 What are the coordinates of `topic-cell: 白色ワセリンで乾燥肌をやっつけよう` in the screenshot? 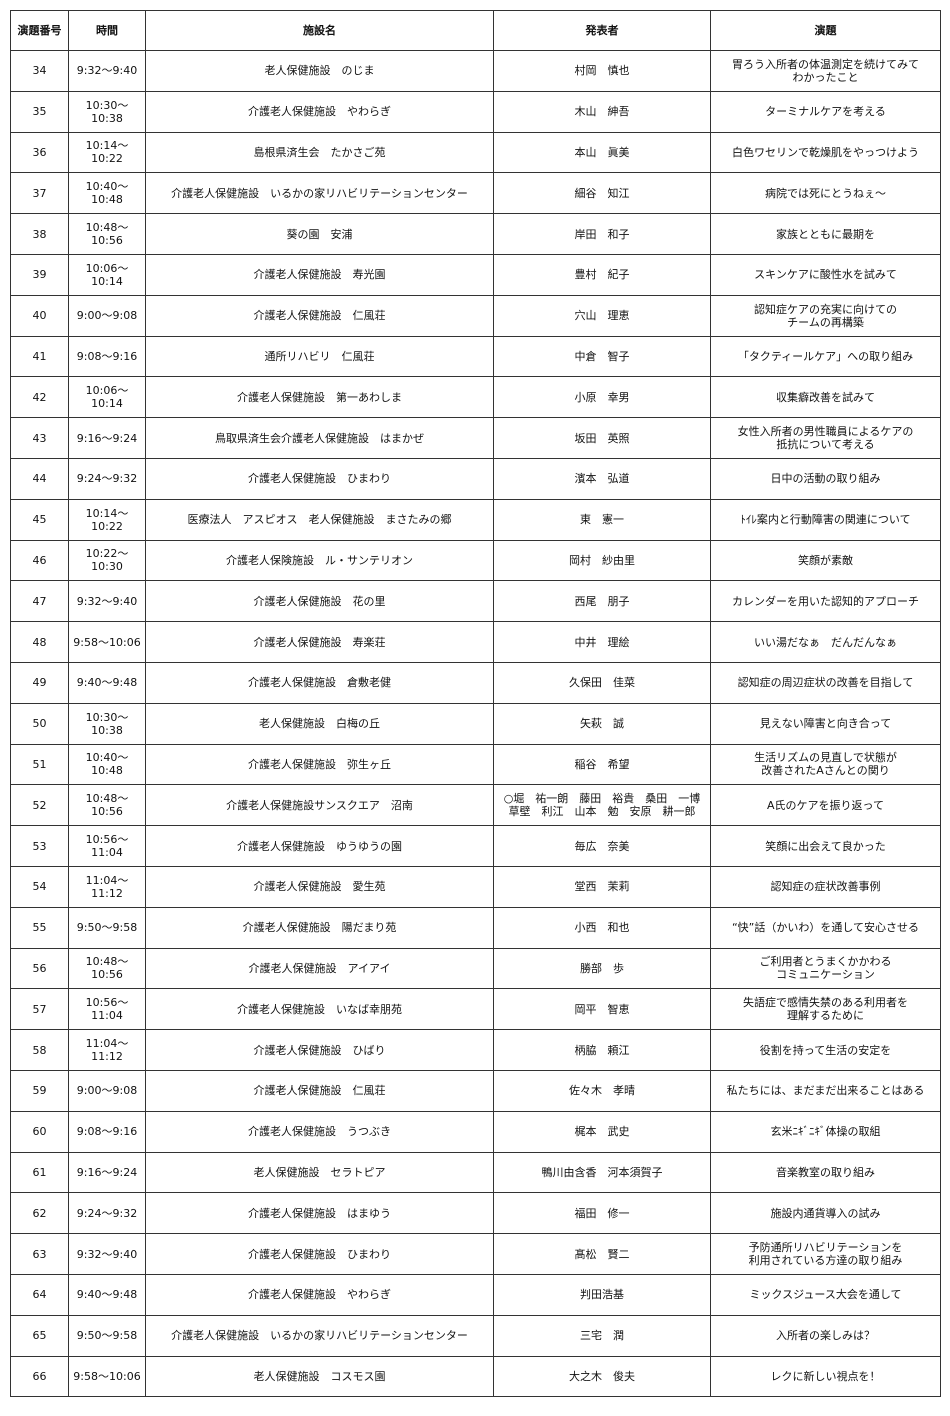 It's located at (825, 152).